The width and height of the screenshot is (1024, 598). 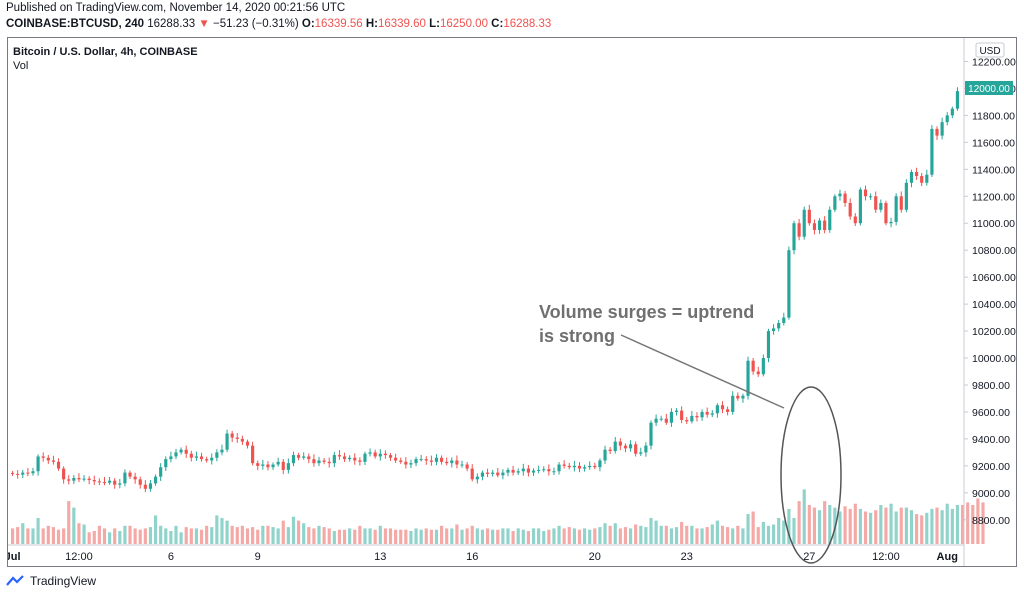 What do you see at coordinates (434, 24) in the screenshot?
I see `low-label: L:` at bounding box center [434, 24].